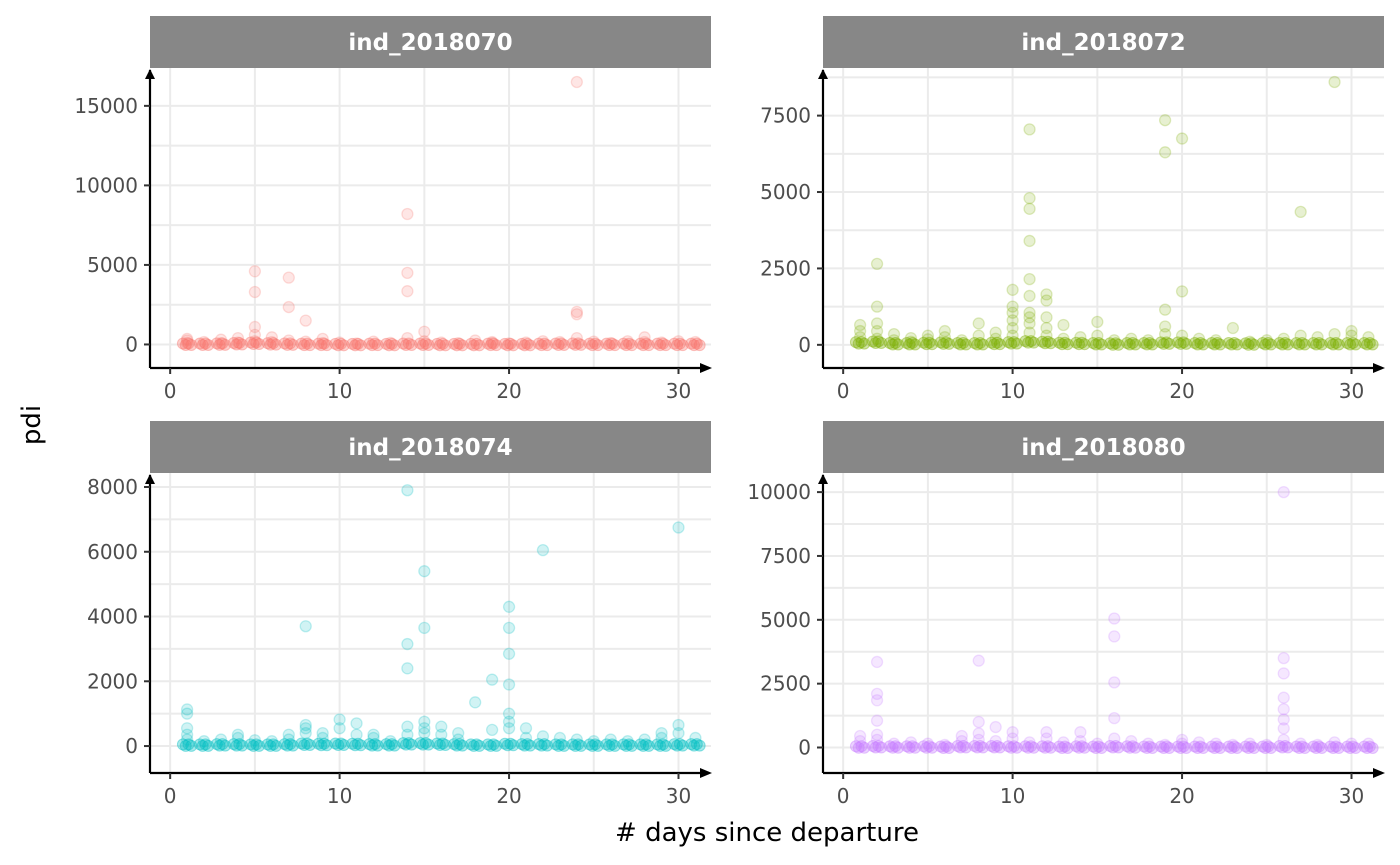 This screenshot has width=1400, height=865. I want to click on facet-strip-label: ind_2018072, so click(1103, 43).